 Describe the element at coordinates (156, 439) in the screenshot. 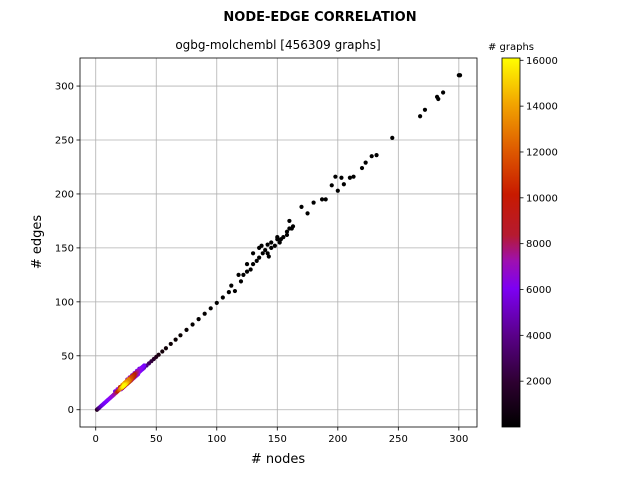

I see `x-tick-label: 50` at that location.